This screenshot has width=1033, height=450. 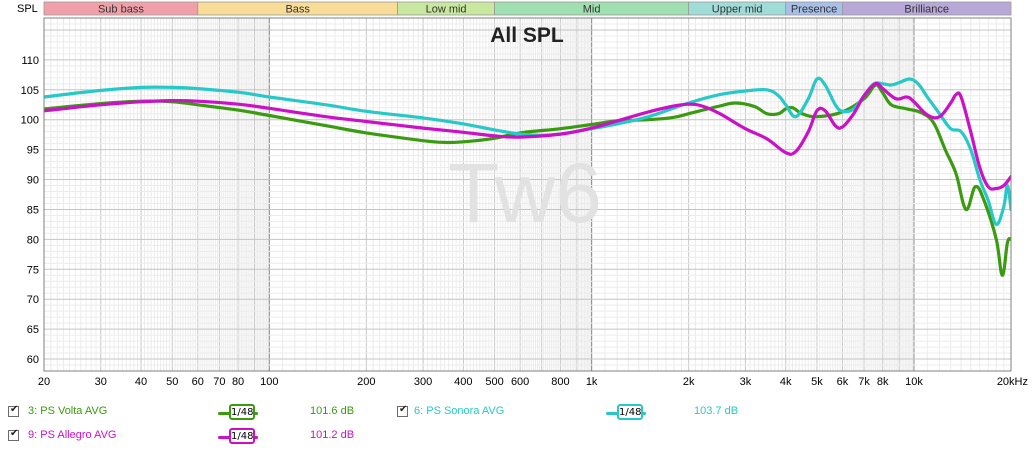 What do you see at coordinates (817, 382) in the screenshot?
I see `x-tick-label: 5k` at bounding box center [817, 382].